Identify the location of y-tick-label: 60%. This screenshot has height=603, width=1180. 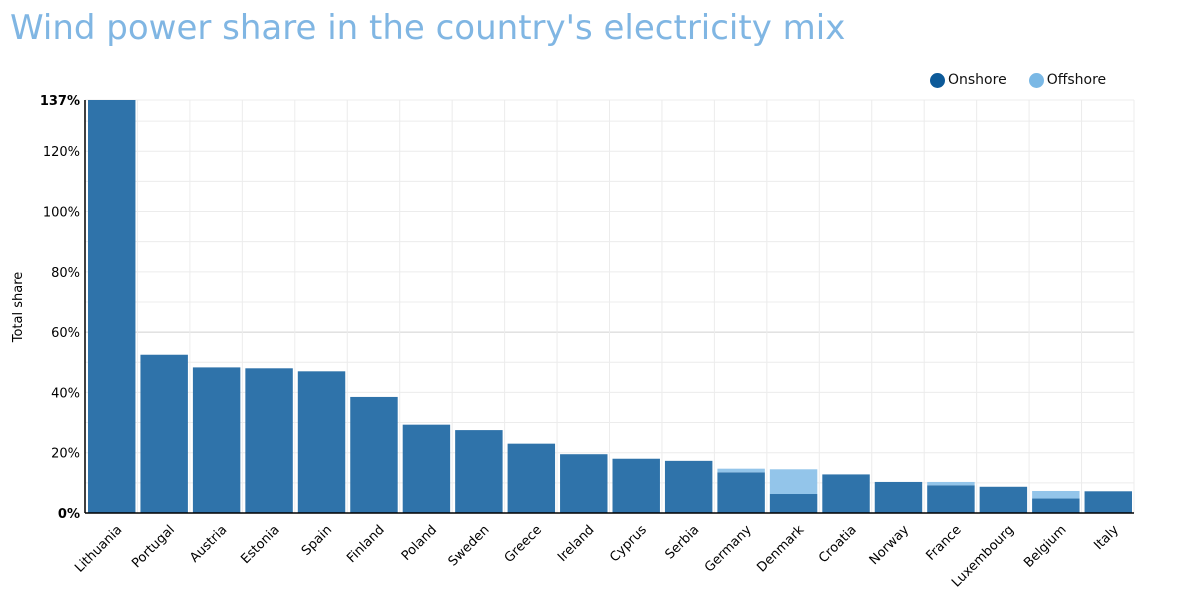
(65, 333).